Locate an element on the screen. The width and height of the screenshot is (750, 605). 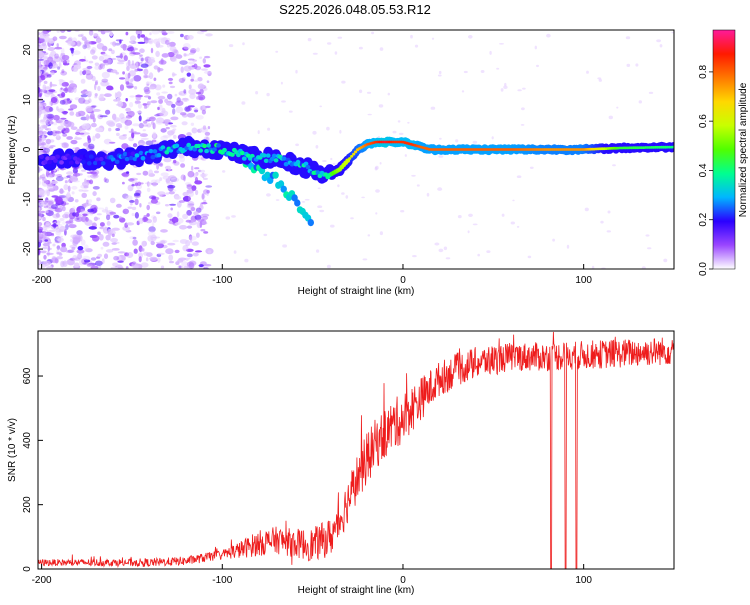
branch-blob is located at coordinates (267, 175).